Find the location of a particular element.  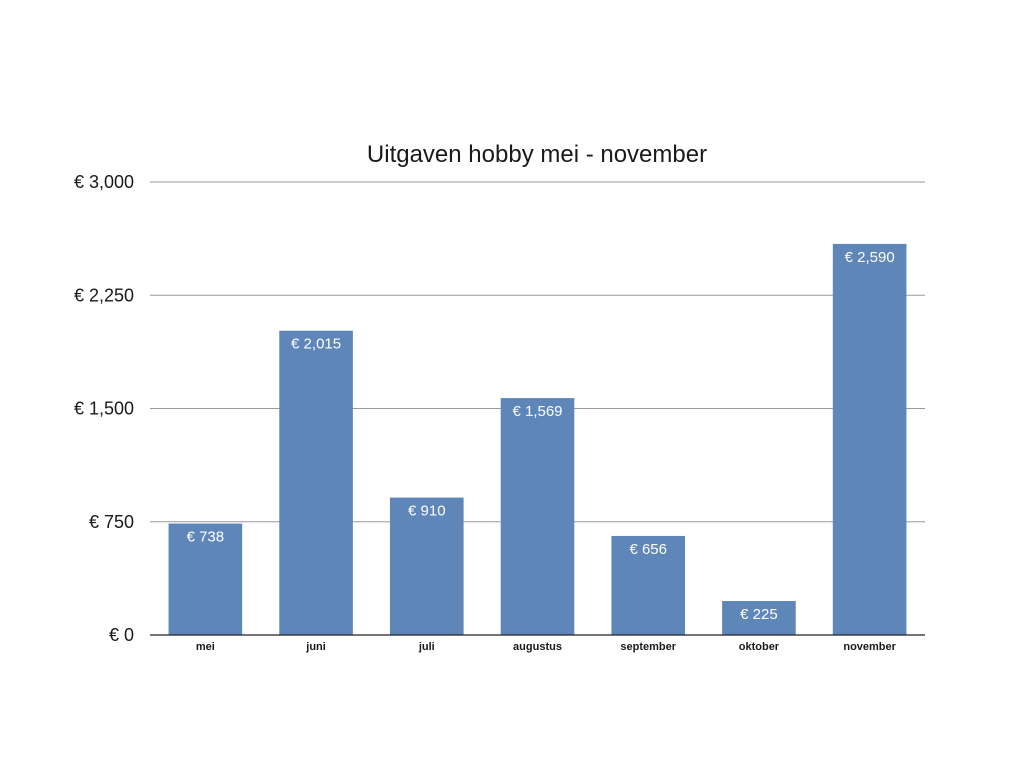

data-label: € 2,590 is located at coordinates (870, 257).